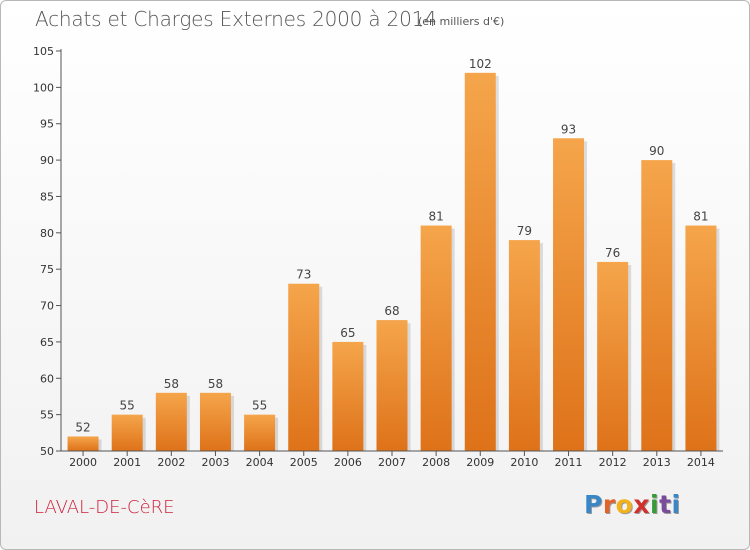 The height and width of the screenshot is (550, 750). I want to click on brand-letter: o, so click(624, 504).